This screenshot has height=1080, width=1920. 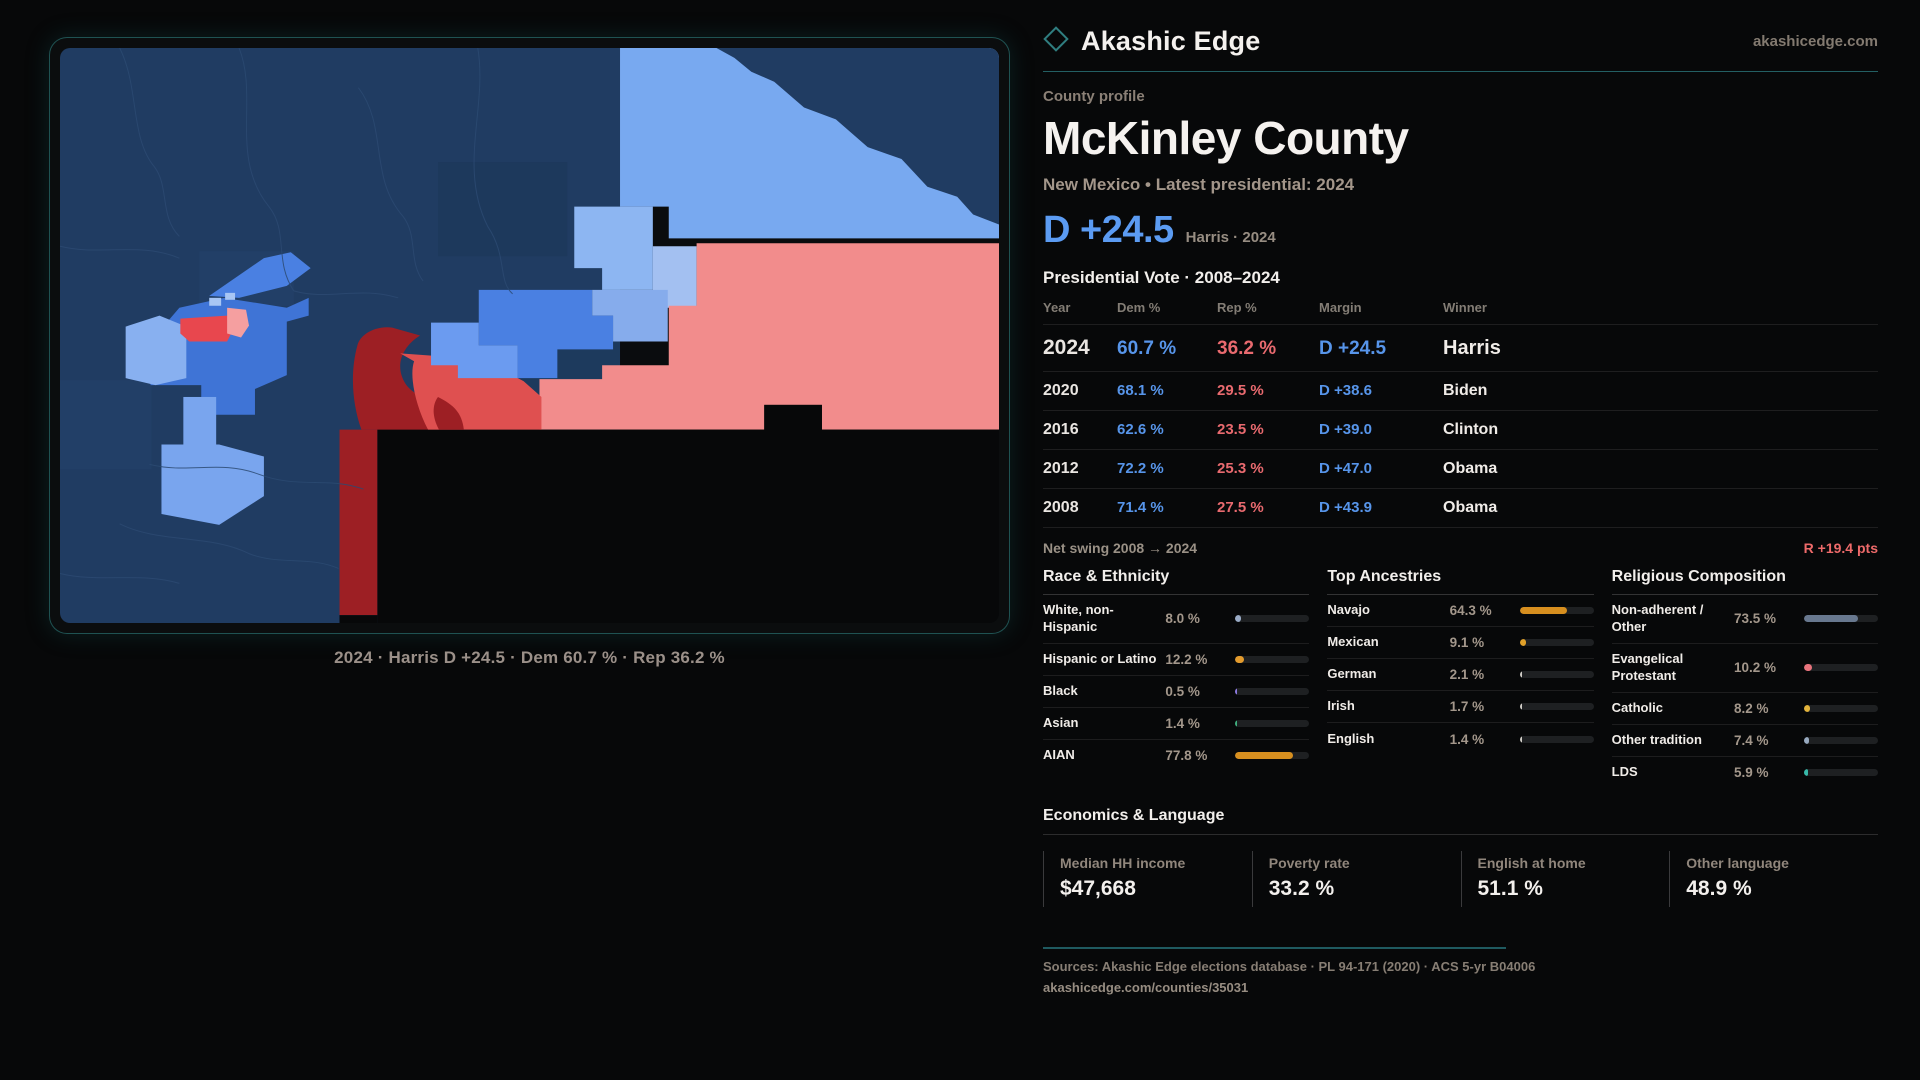 What do you see at coordinates (1061, 468) in the screenshot?
I see `cell-year: 2012` at bounding box center [1061, 468].